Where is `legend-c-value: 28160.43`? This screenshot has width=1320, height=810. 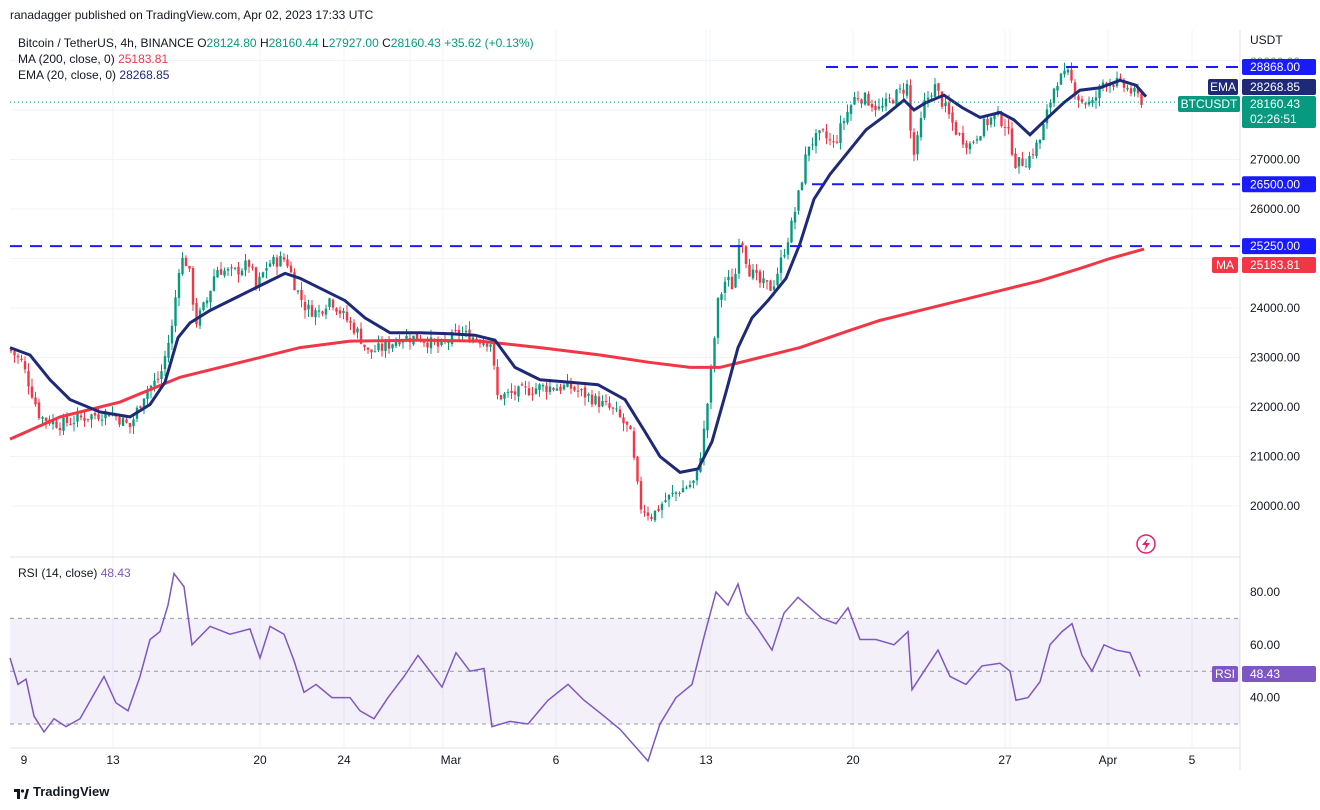 legend-c-value: 28160.43 is located at coordinates (415, 43).